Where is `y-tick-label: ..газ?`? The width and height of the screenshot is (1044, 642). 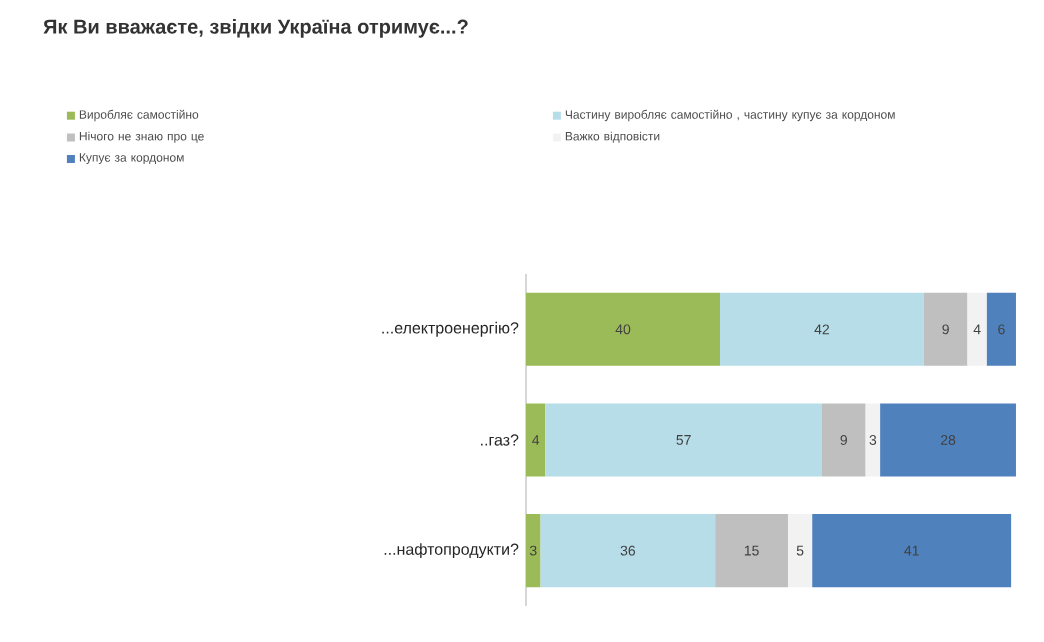
y-tick-label: ..газ? is located at coordinates (500, 440).